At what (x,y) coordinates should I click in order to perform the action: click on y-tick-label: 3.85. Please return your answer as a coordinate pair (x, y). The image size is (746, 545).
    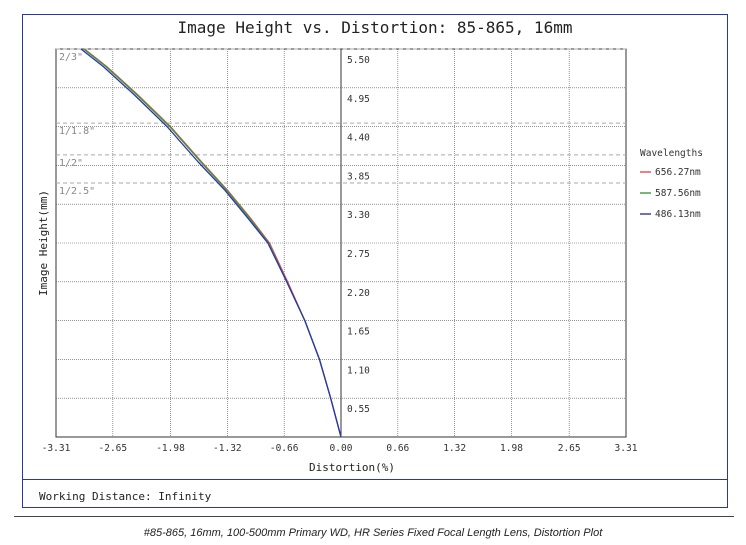
    Looking at the image, I should click on (358, 176).